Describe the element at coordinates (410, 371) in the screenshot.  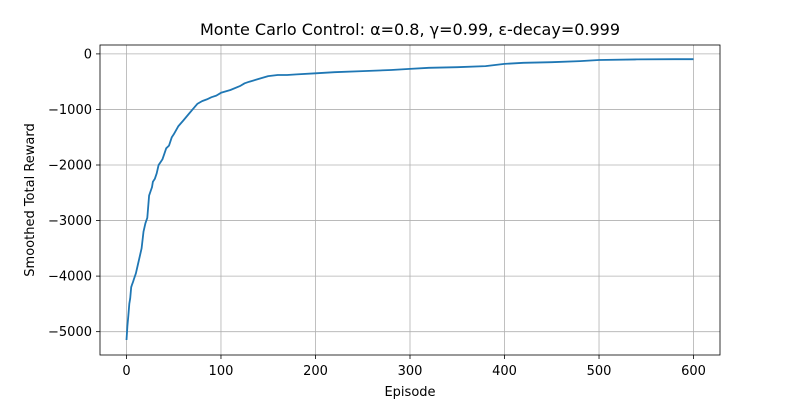
I see `x-tick-label: 300` at that location.